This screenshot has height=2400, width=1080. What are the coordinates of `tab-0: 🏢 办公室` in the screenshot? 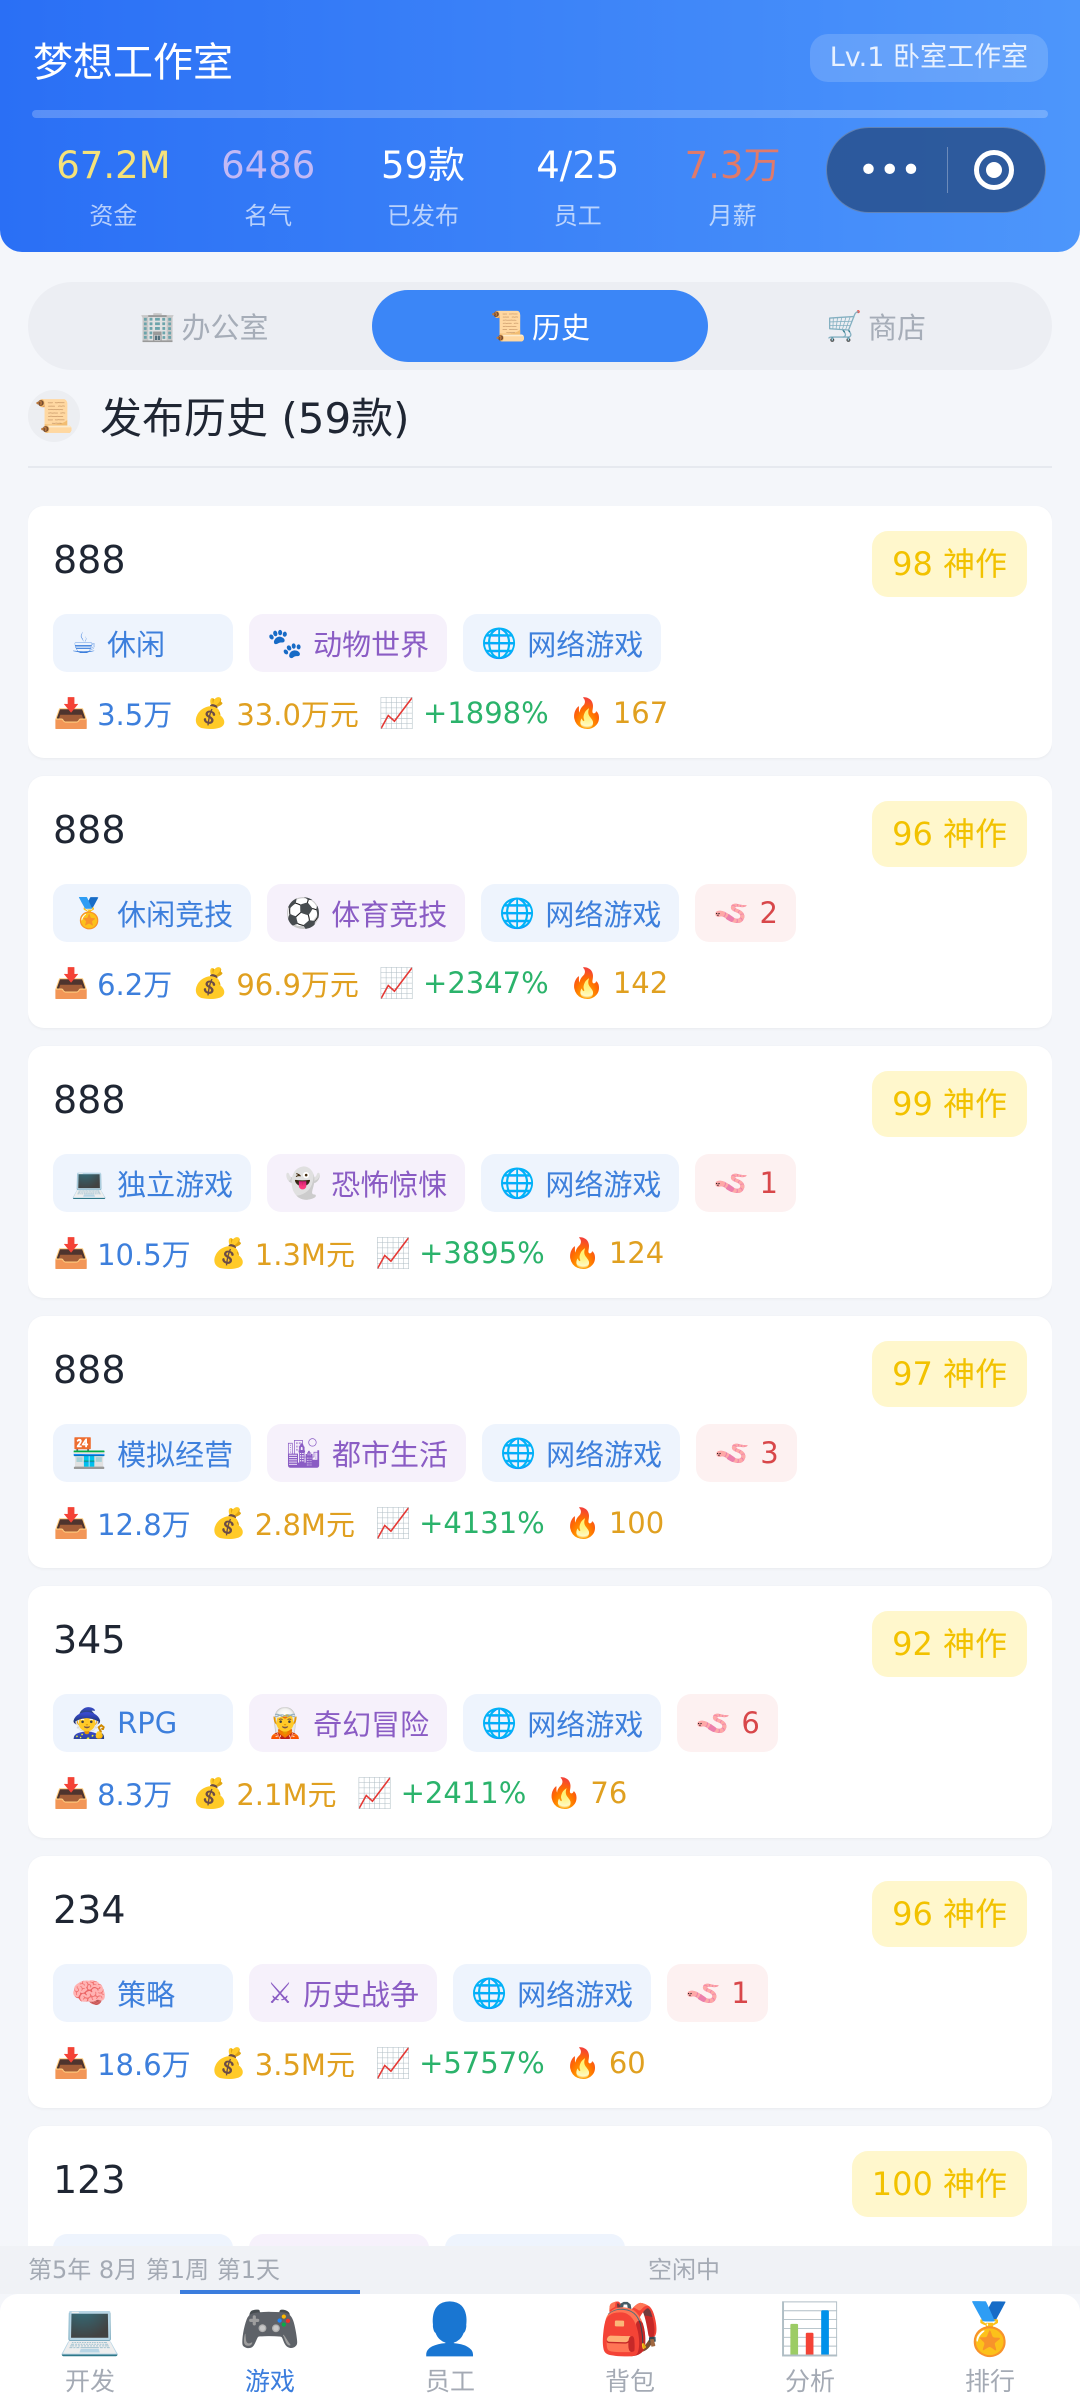 It's located at (204, 326).